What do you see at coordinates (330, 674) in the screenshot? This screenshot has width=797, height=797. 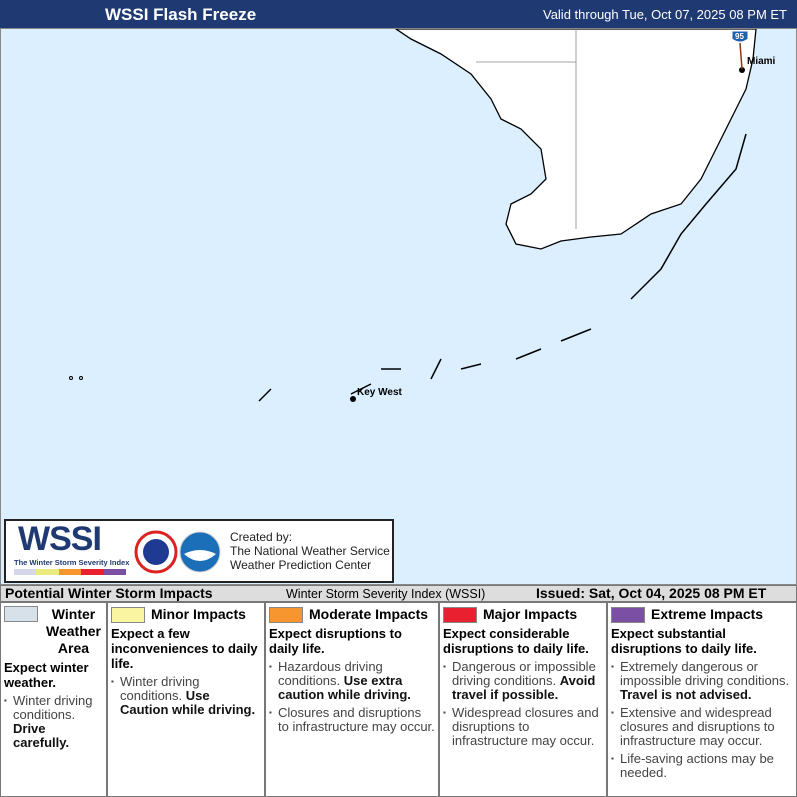 I see `bullet-text: Hazardous driving conditions.` at bounding box center [330, 674].